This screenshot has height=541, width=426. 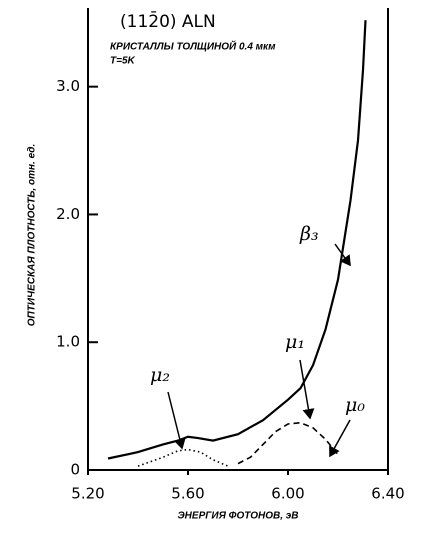 What do you see at coordinates (355, 405) in the screenshot?
I see `annotation: μ₀` at bounding box center [355, 405].